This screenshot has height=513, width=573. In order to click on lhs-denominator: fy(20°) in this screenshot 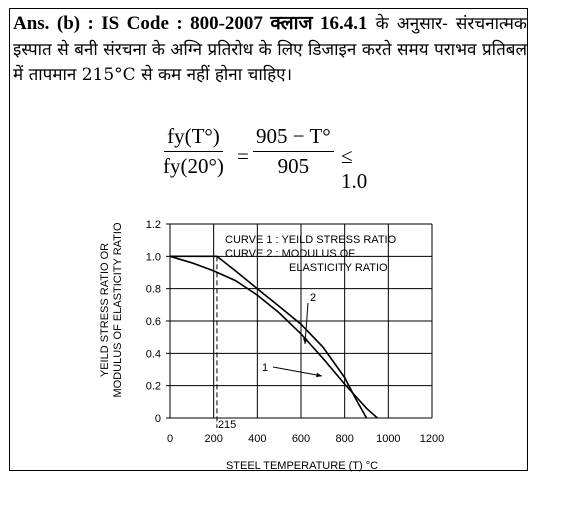, I will do `click(193, 166)`.